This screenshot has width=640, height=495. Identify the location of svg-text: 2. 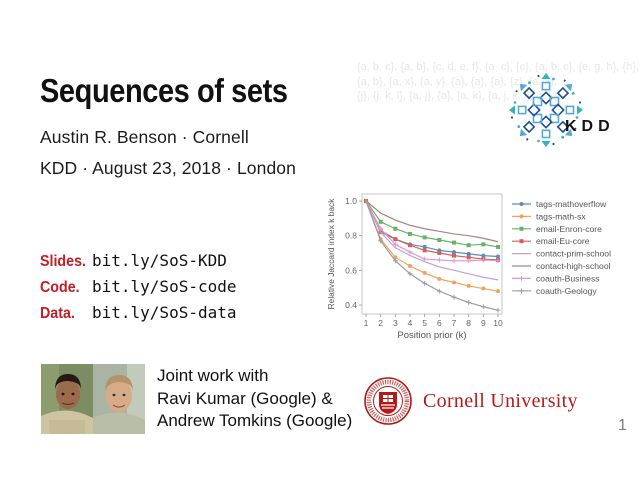
(380, 323).